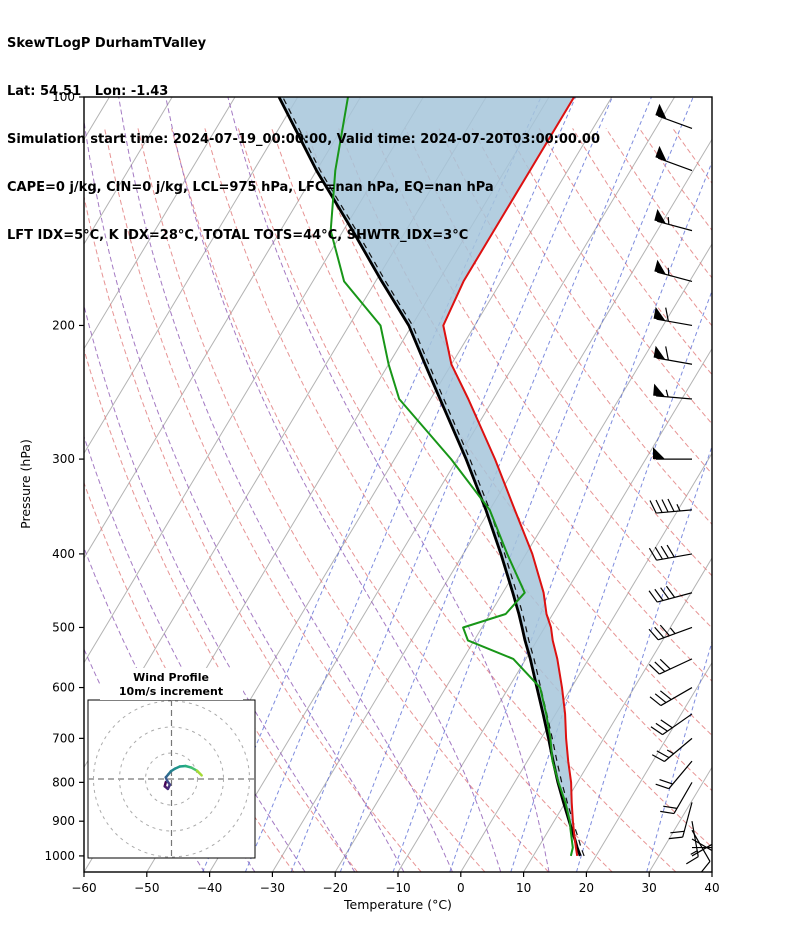 Image resolution: width=794 pixels, height=937 pixels. I want to click on hodograph-title-bg, so click(171, 684).